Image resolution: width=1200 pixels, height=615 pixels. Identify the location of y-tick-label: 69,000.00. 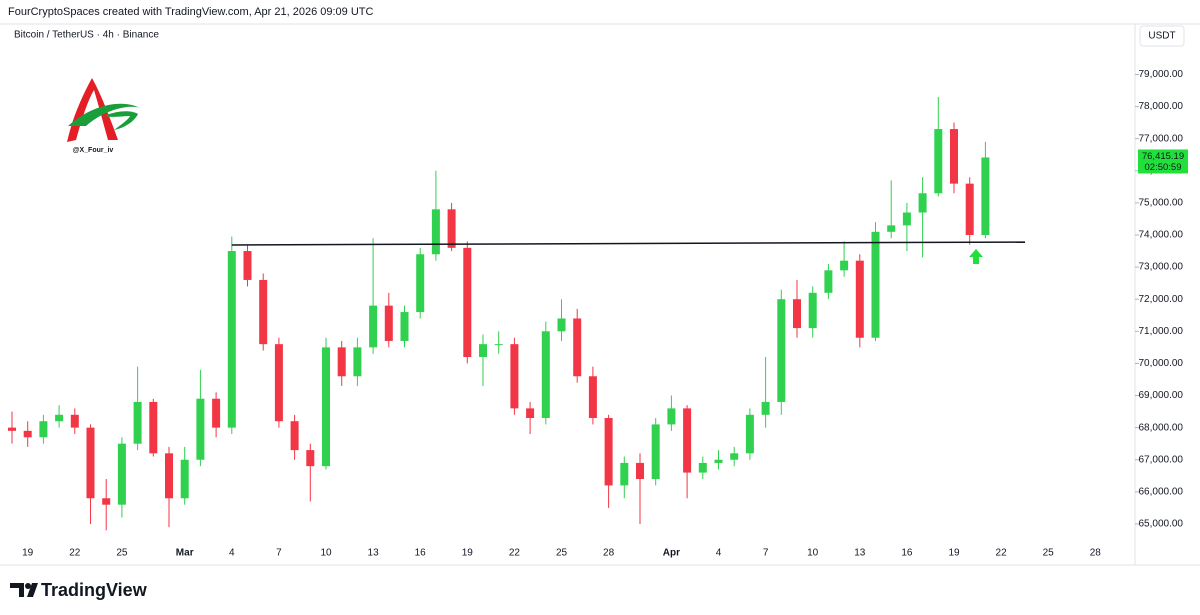
(1161, 395).